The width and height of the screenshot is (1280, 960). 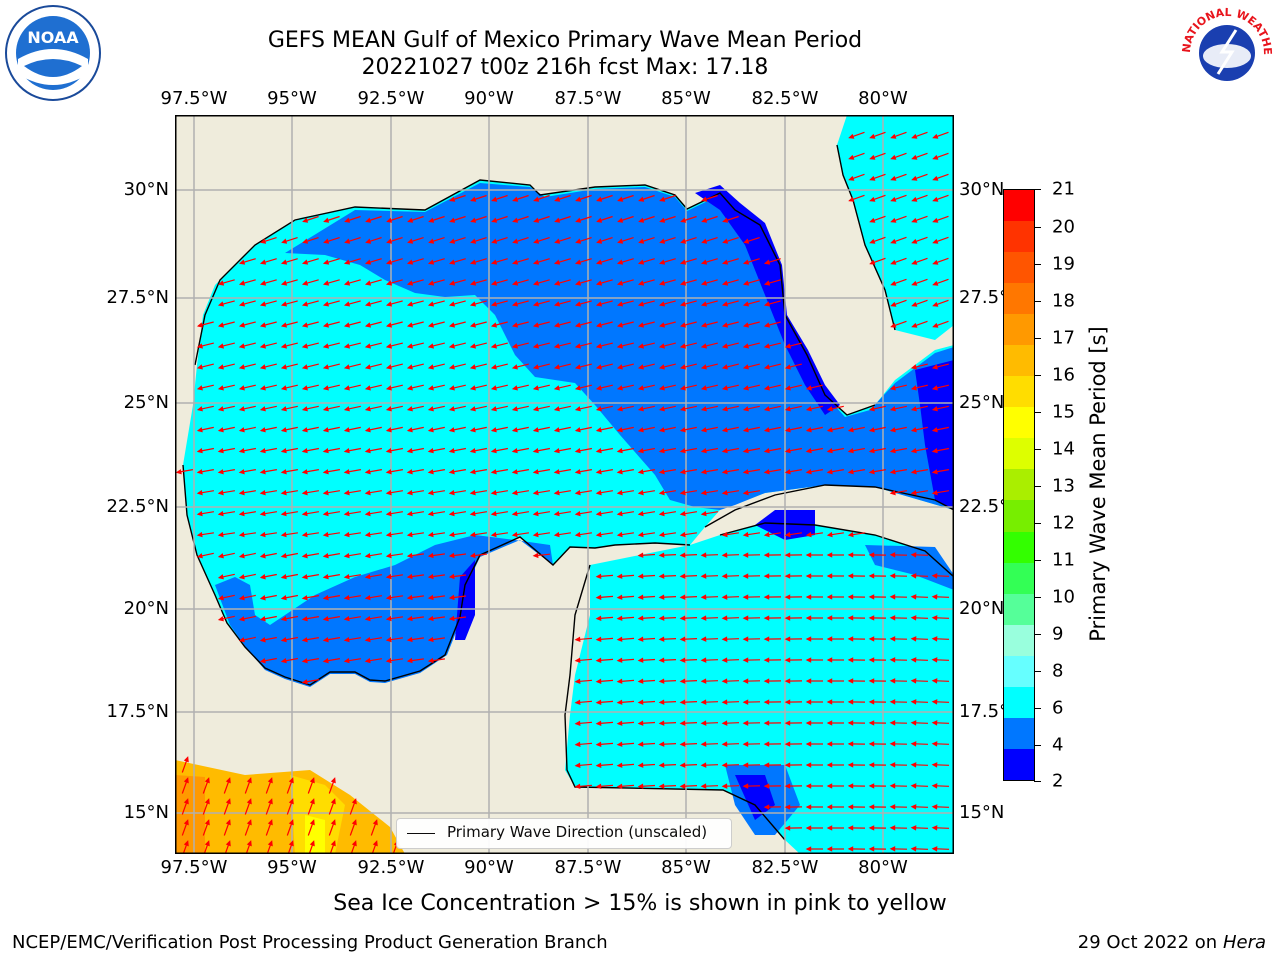 I want to click on colorbar-tick-label: 14, so click(x=1063, y=449).